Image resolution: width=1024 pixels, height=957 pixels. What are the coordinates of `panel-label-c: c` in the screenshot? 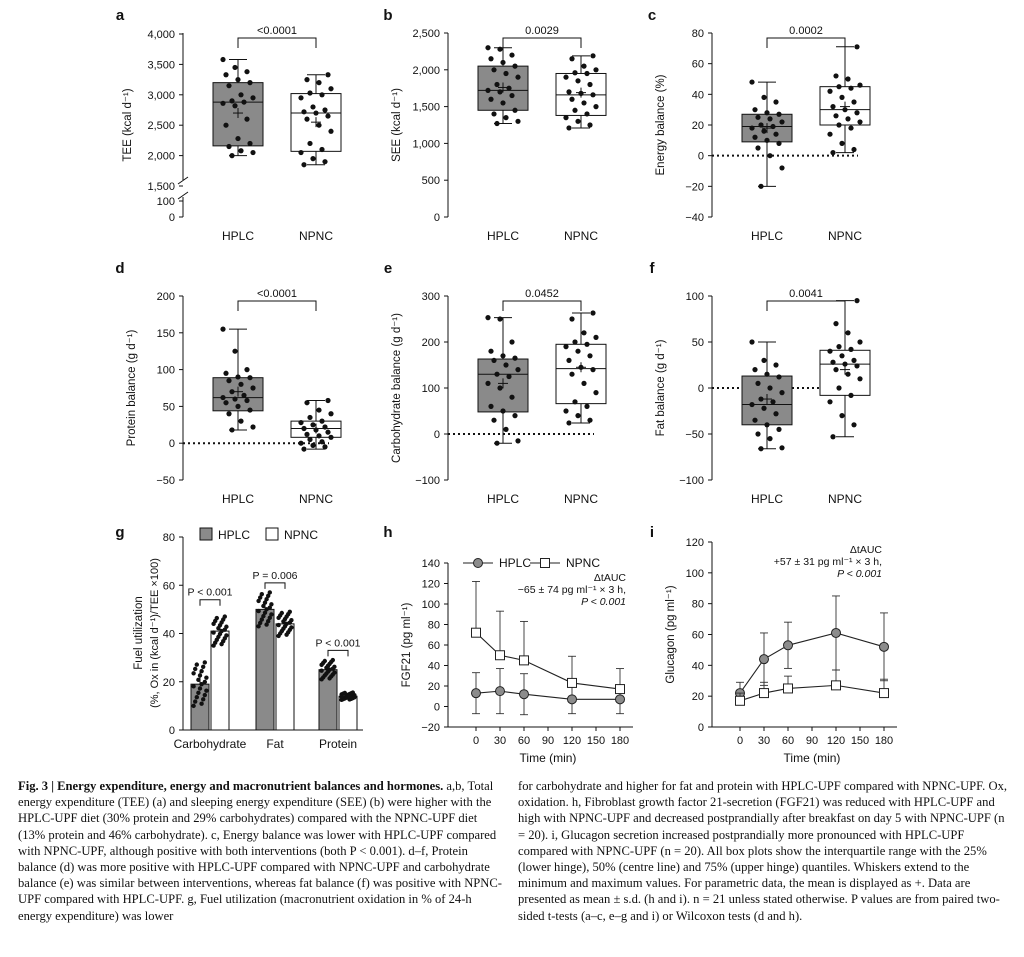 It's located at (652, 15).